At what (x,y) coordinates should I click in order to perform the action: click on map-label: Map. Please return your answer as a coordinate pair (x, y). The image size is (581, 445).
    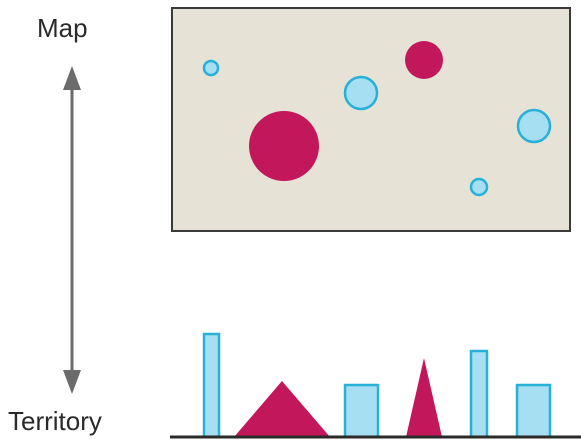
    Looking at the image, I should click on (62, 28).